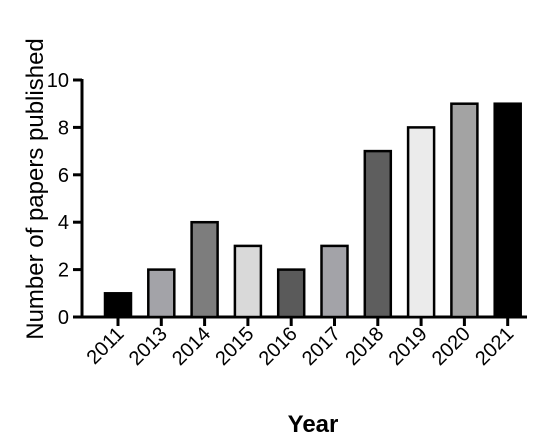  Describe the element at coordinates (464, 210) in the screenshot. I see `bar-2020` at that location.